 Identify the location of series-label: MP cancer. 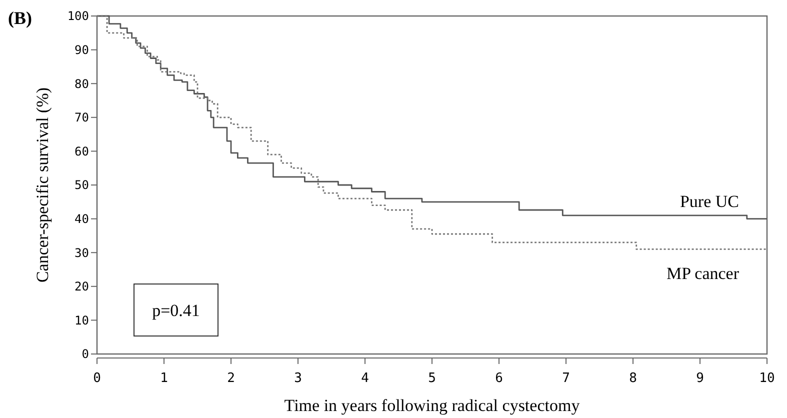
(703, 274).